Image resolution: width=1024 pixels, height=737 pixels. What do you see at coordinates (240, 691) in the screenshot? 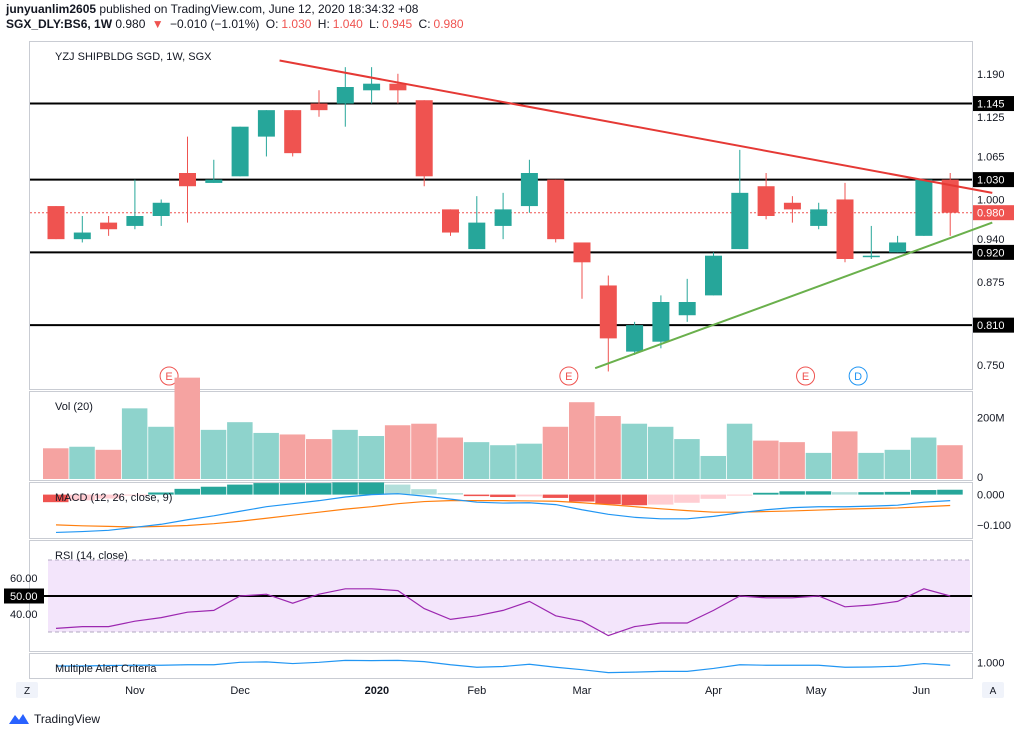
I see `time-tick-label: Dec` at bounding box center [240, 691].